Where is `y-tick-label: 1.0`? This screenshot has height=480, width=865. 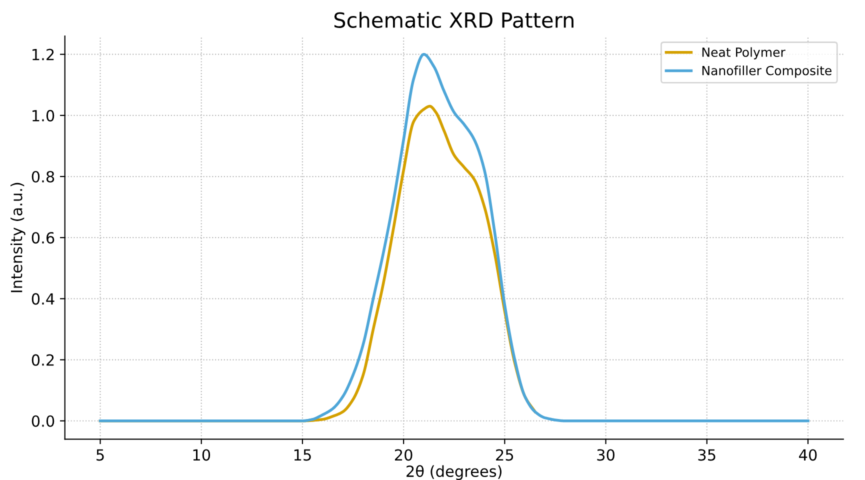
y-tick-label: 1.0 is located at coordinates (43, 116).